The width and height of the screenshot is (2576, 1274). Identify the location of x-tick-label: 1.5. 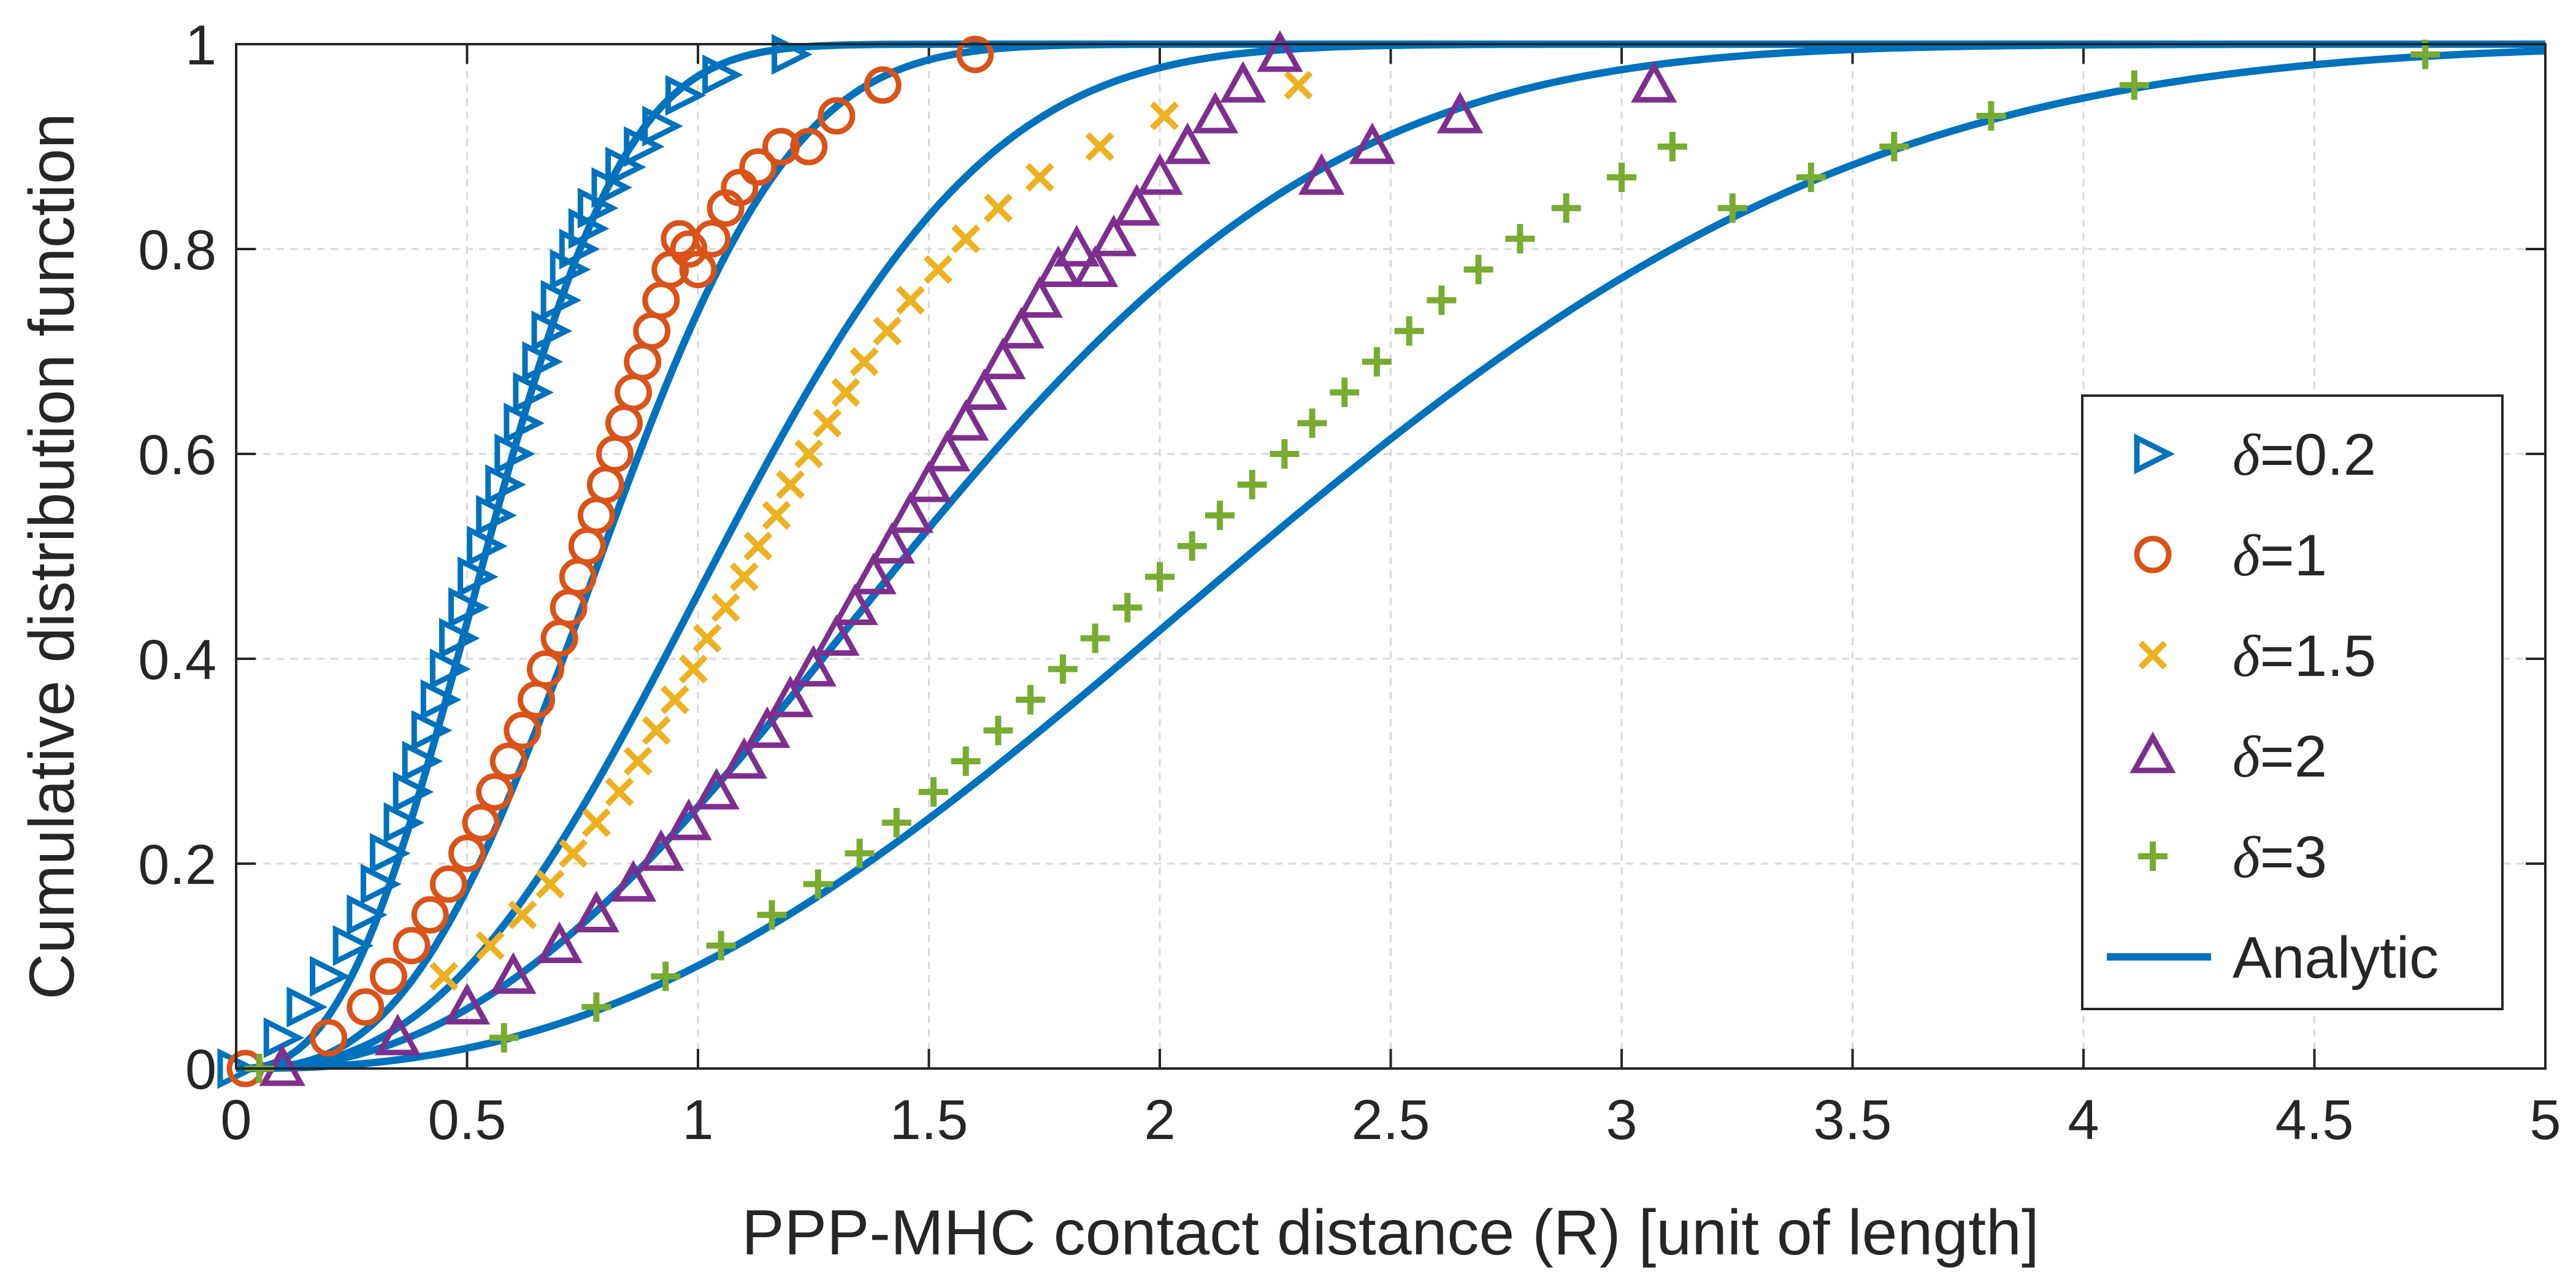
(929, 1120).